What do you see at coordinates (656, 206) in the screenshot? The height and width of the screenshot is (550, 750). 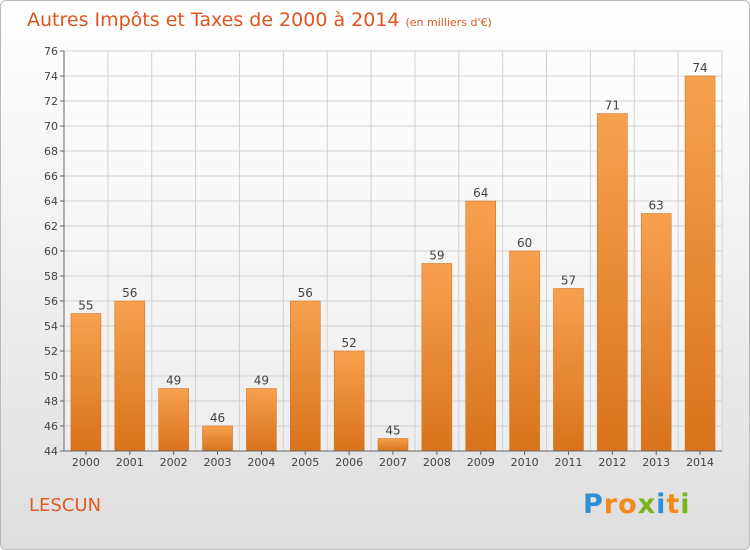 I see `data-label: 63` at bounding box center [656, 206].